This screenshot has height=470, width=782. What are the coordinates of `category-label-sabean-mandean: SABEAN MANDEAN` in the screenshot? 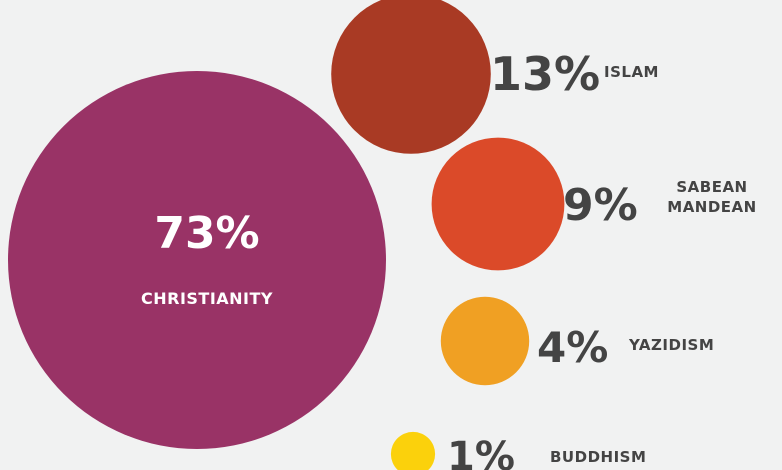 It's located at (711, 197).